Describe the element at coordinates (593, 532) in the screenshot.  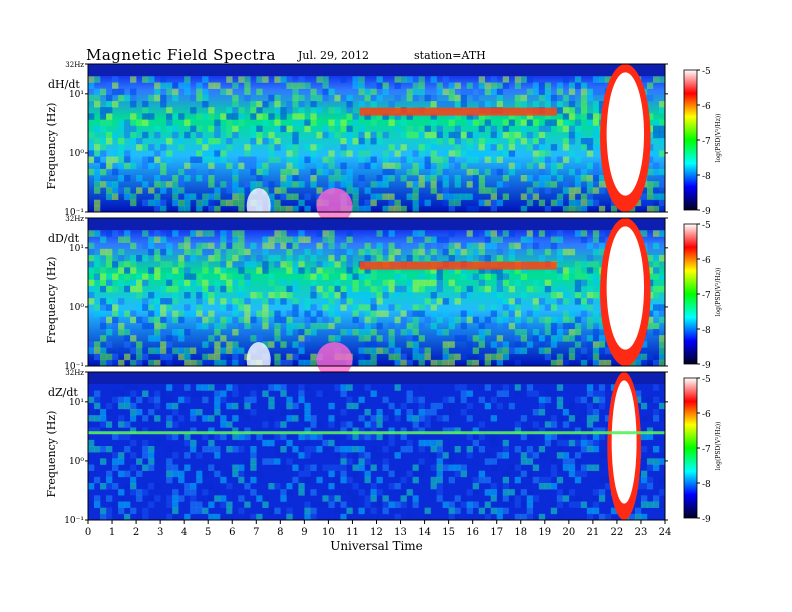
I see `x-tick-label: 21` at that location.